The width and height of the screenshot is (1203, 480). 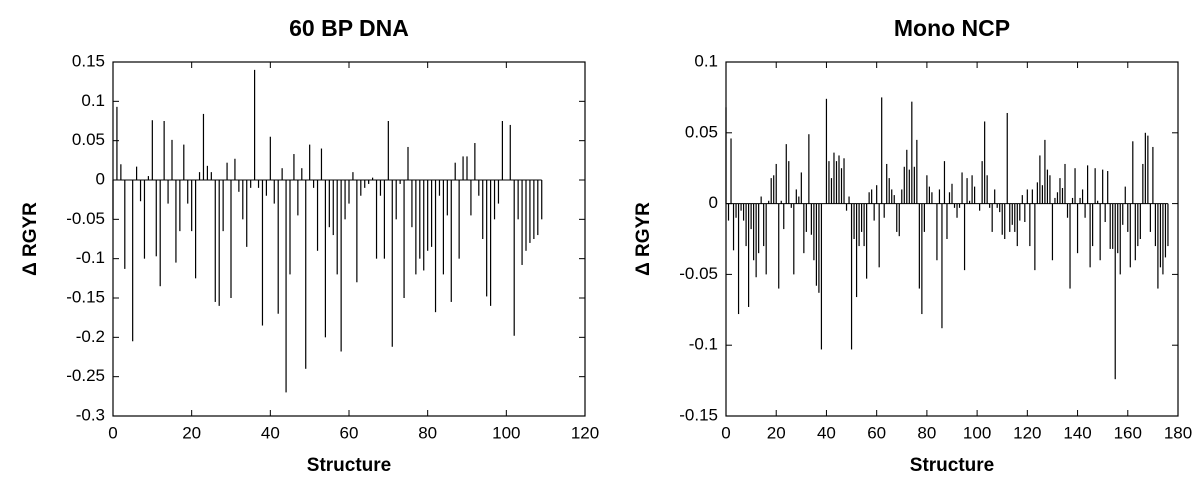 I want to click on x-tick-label: 180, so click(x=1178, y=432).